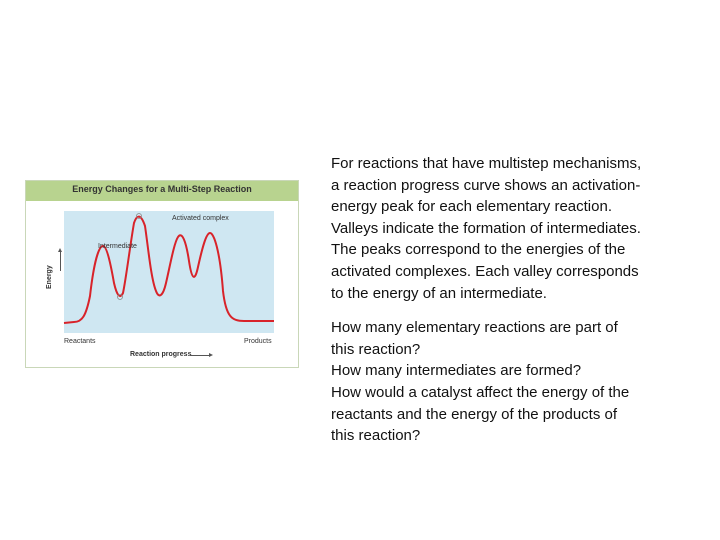 The width and height of the screenshot is (720, 540). Describe the element at coordinates (511, 310) in the screenshot. I see `paragraph-spacer` at that location.